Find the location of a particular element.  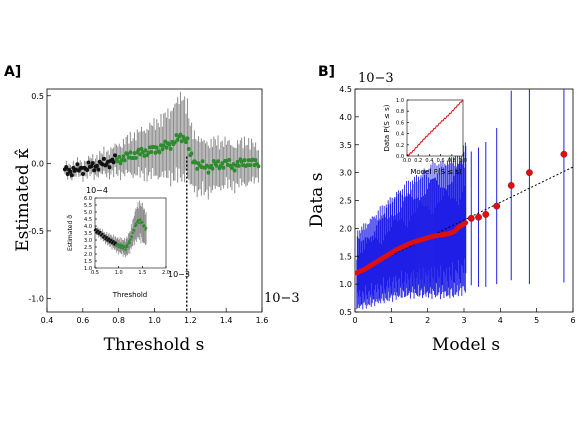

x-tick-label: 0 is located at coordinates (354, 320).